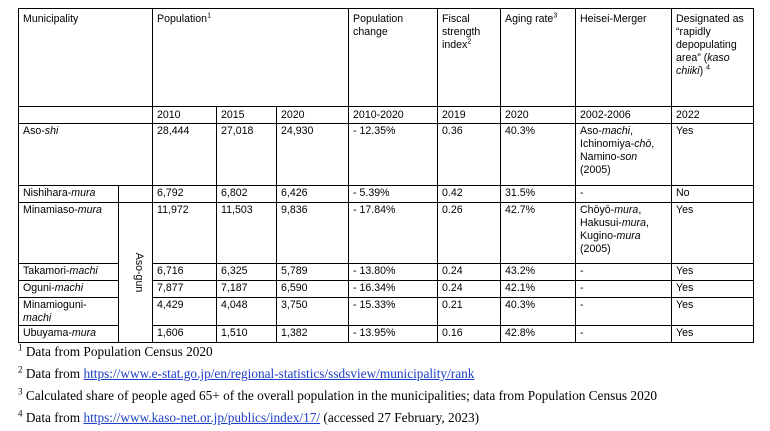 This screenshot has height=431, width=770. Describe the element at coordinates (538, 57) in the screenshot. I see `header-aging-rate: Aging rate3` at that location.